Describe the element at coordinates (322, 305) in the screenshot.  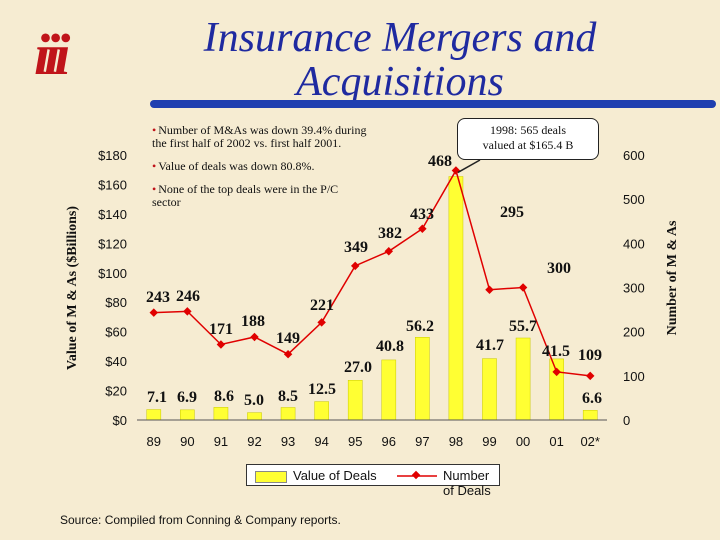
I see `line-value-label: 221` at that location.